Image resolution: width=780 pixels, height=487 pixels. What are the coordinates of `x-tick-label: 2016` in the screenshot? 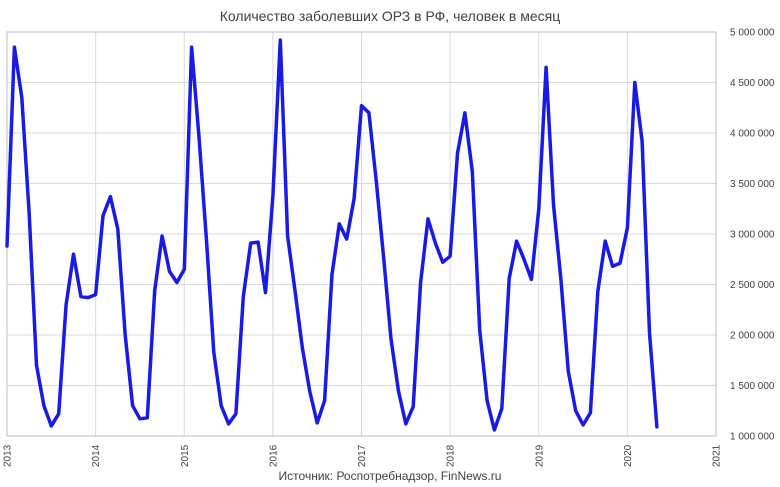 It's located at (273, 455).